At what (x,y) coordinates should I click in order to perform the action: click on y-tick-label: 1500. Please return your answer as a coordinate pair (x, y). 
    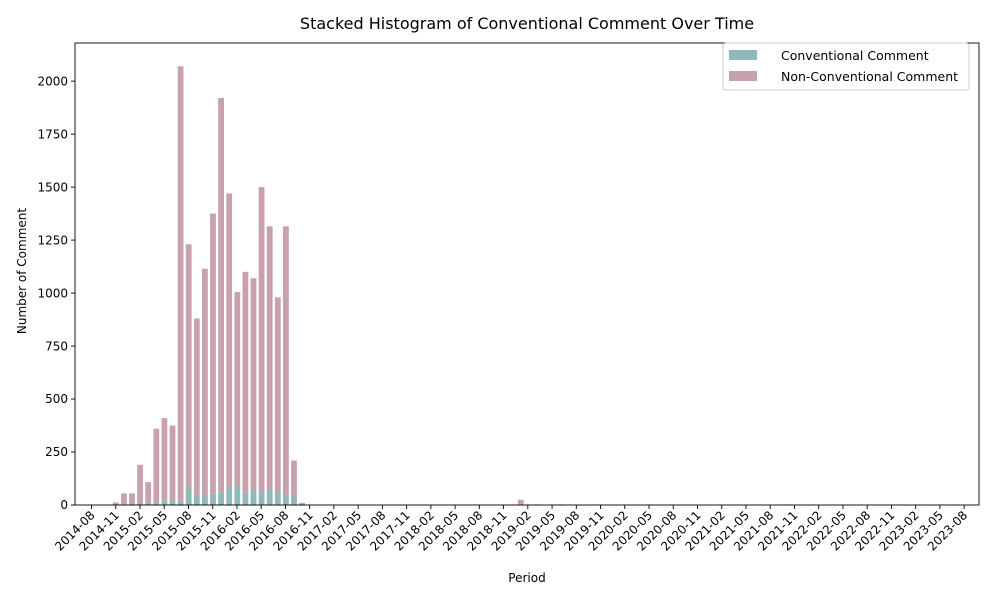
    Looking at the image, I should click on (52, 187).